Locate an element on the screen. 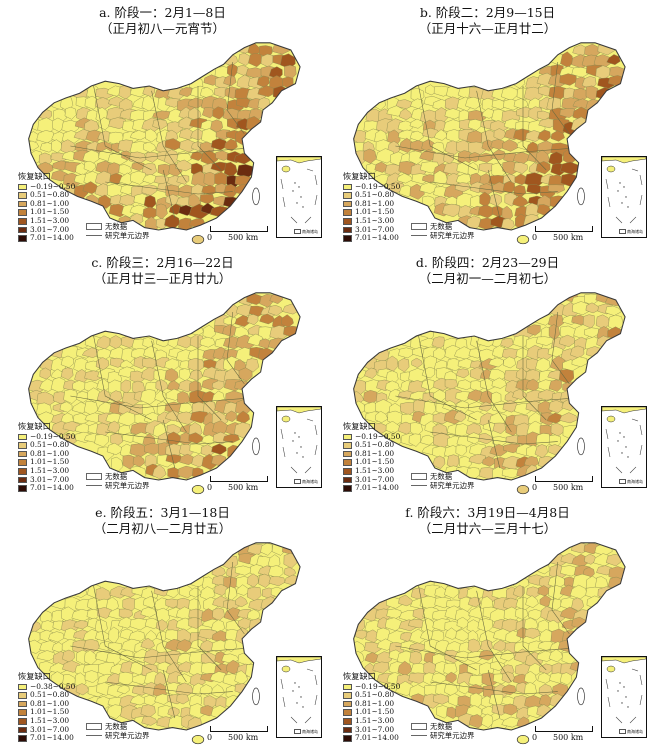 The width and height of the screenshot is (650, 751). legend-item: −0.38~0.50 is located at coordinates (46, 687).